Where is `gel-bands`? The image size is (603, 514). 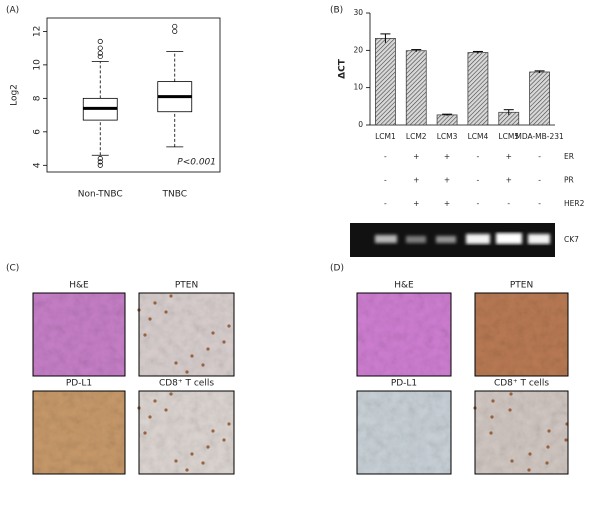 gel-bands is located at coordinates (462, 238).